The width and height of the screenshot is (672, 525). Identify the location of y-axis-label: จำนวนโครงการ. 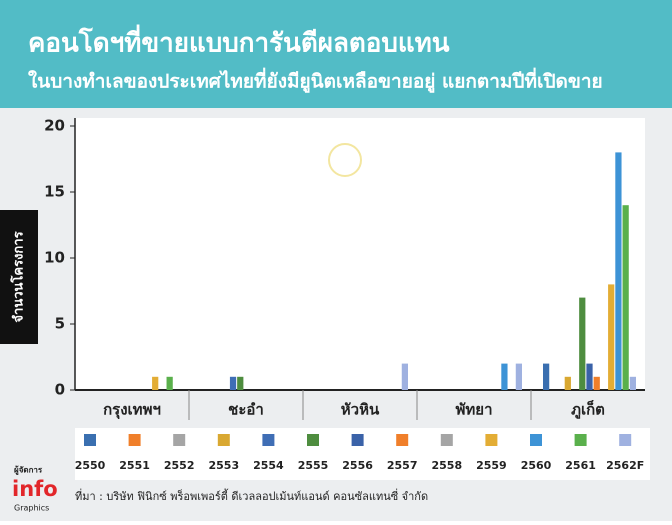
(18, 276).